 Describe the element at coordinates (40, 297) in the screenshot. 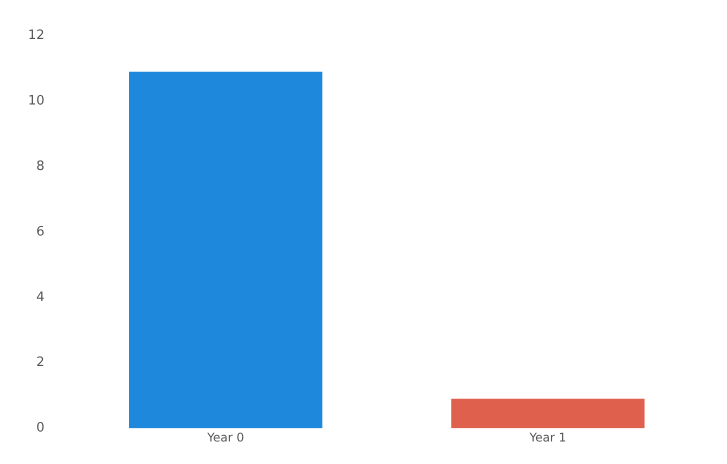

I see `y-tick-label: 4` at that location.